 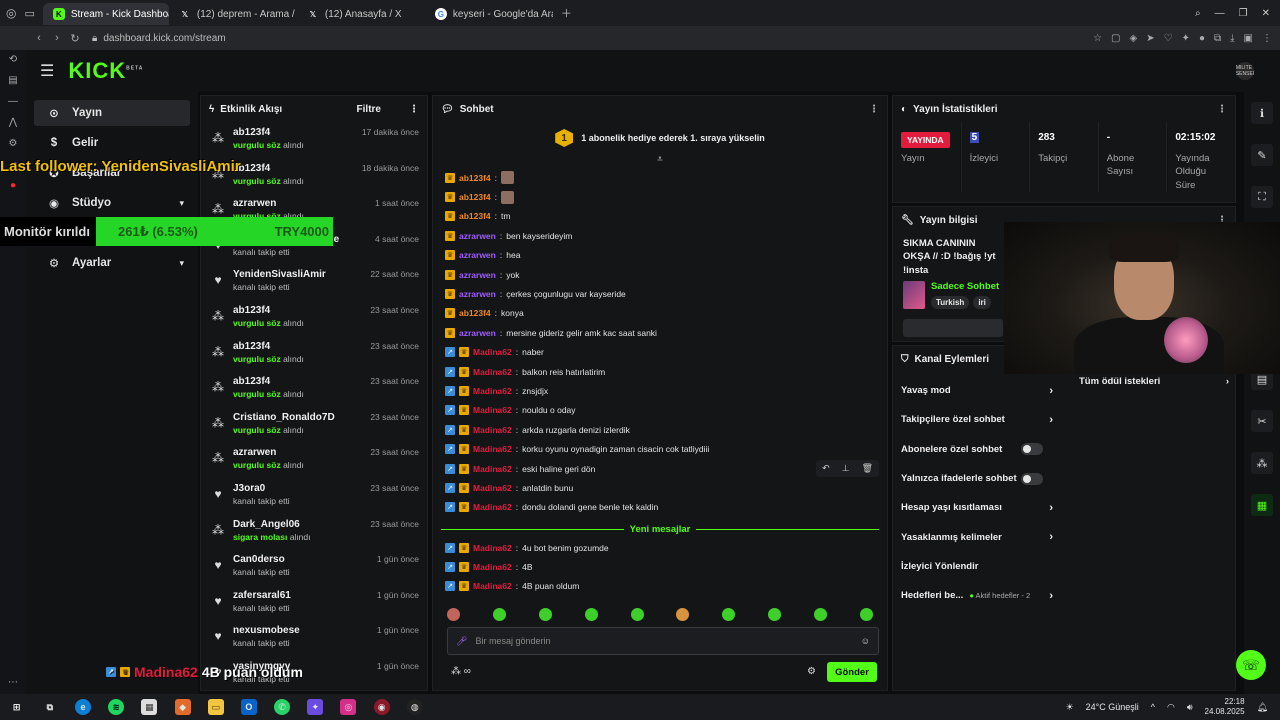 I want to click on forward-icon: ›, so click(x=57, y=38).